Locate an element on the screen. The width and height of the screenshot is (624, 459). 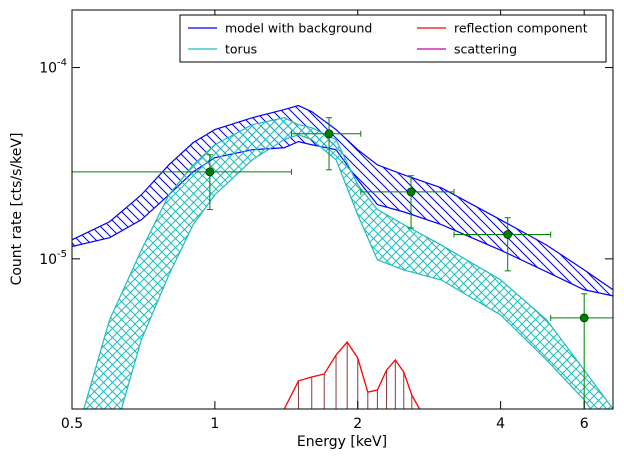
legend-box is located at coordinates (393, 38).